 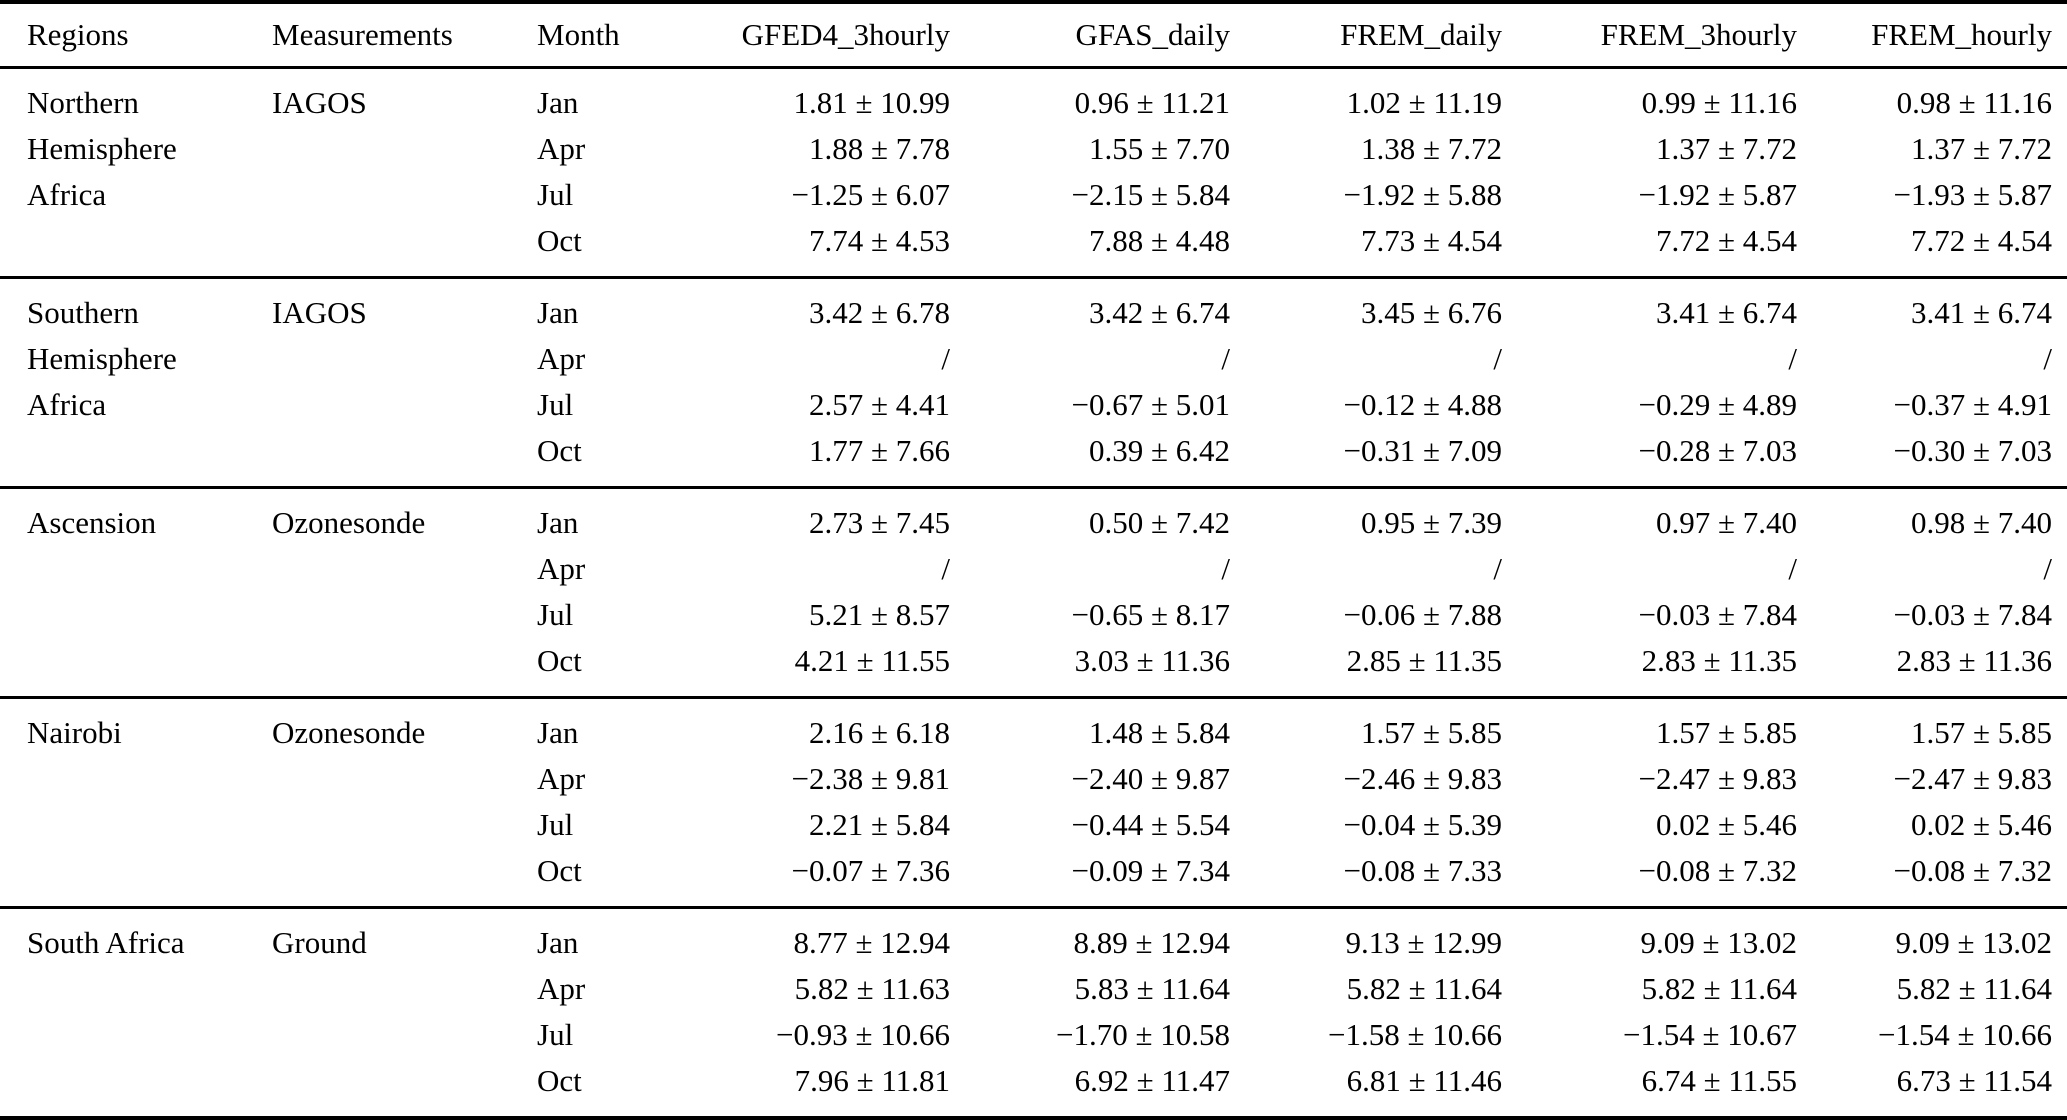 I want to click on value-cell: 0.96 ± 11.21, so click(x=1152, y=102).